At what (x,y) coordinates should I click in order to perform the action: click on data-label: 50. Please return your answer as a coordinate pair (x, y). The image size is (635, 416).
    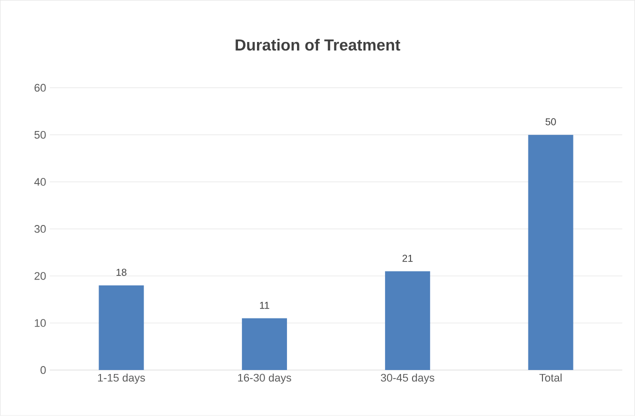
    Looking at the image, I should click on (551, 122).